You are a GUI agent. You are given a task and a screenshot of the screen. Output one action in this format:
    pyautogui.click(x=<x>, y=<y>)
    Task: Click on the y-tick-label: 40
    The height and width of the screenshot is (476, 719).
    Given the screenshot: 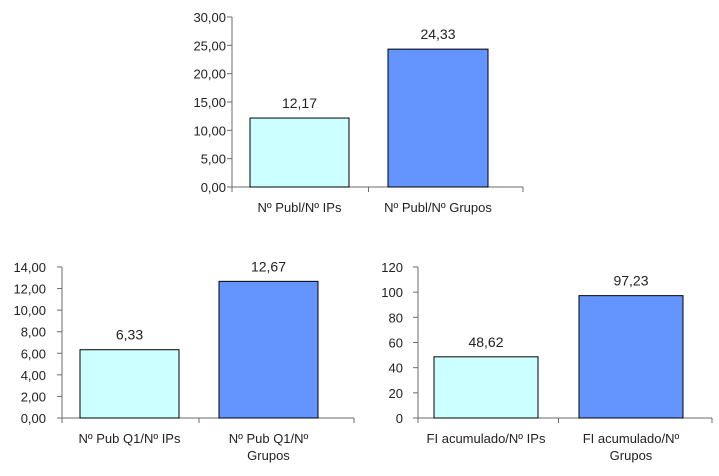 What is the action you would take?
    pyautogui.click(x=396, y=368)
    